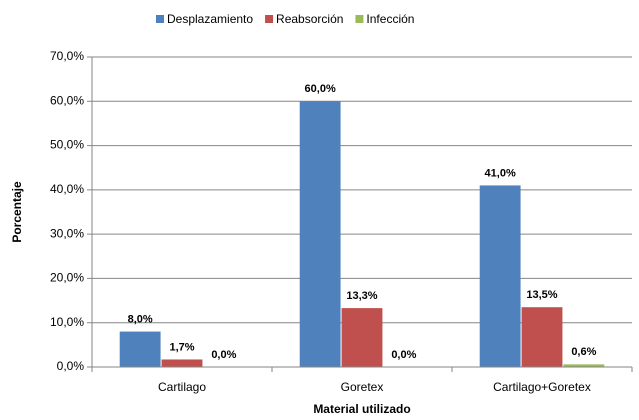  What do you see at coordinates (541, 295) in the screenshot?
I see `value-label: 13,5%` at bounding box center [541, 295].